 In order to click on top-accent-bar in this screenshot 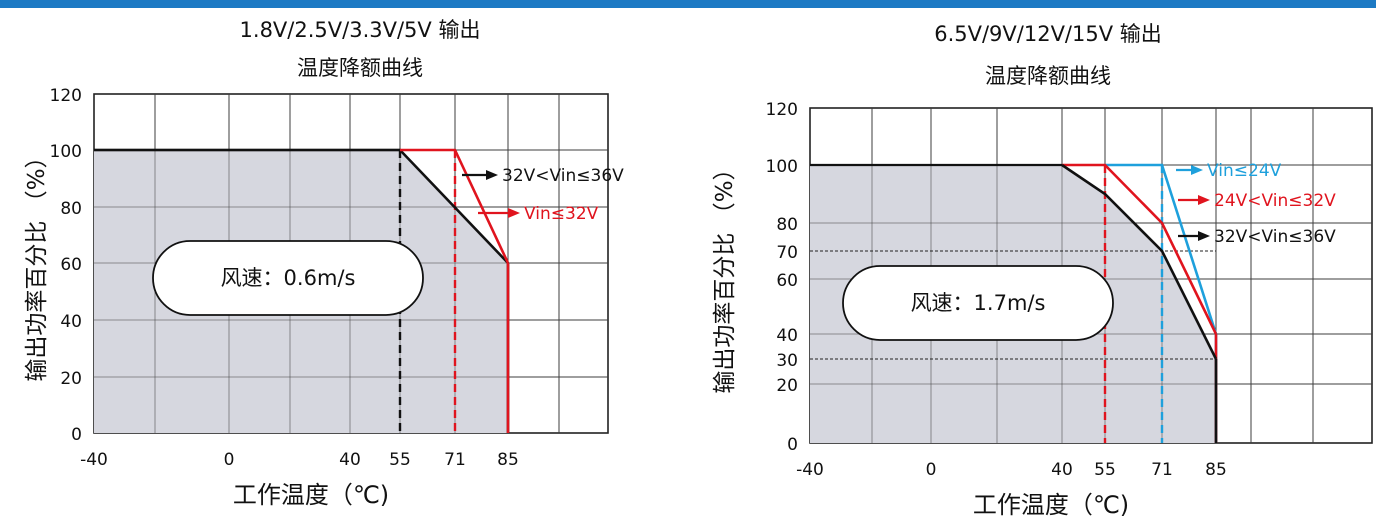, I will do `click(688, 4)`.